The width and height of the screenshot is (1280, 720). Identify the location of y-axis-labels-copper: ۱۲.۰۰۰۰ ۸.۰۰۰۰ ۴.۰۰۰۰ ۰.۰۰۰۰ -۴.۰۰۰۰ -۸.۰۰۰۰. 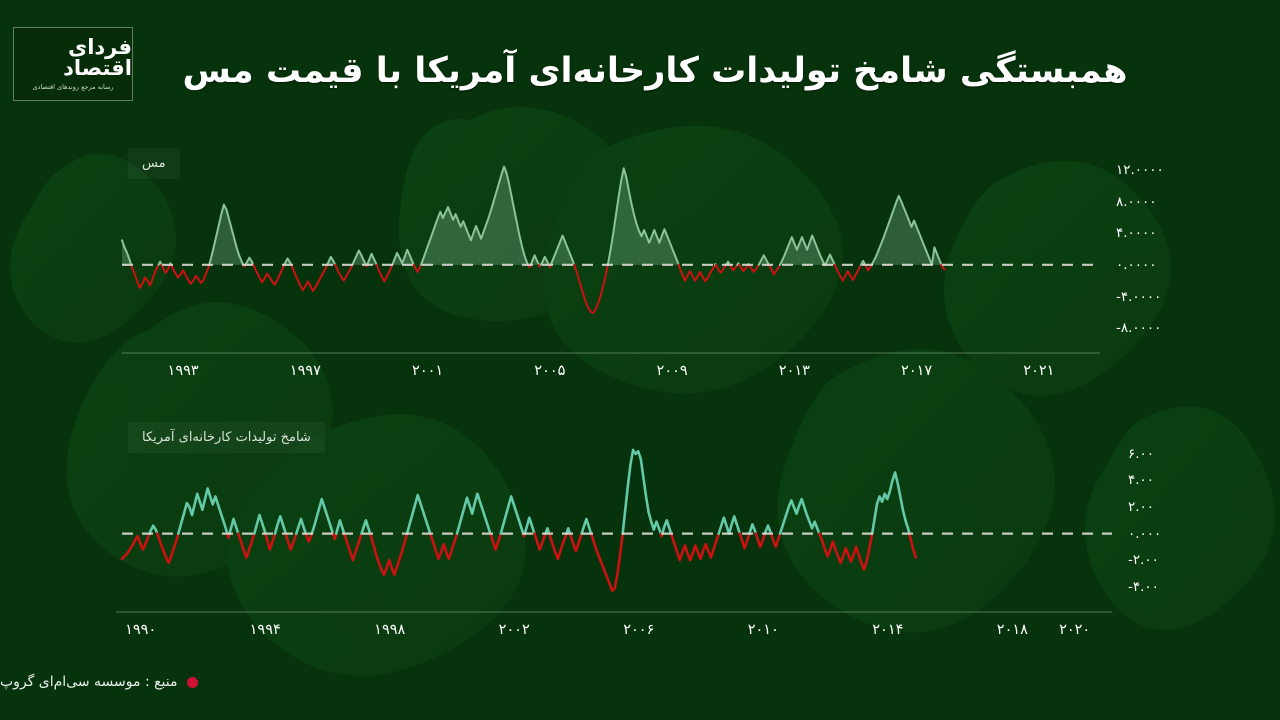
(1176, 260).